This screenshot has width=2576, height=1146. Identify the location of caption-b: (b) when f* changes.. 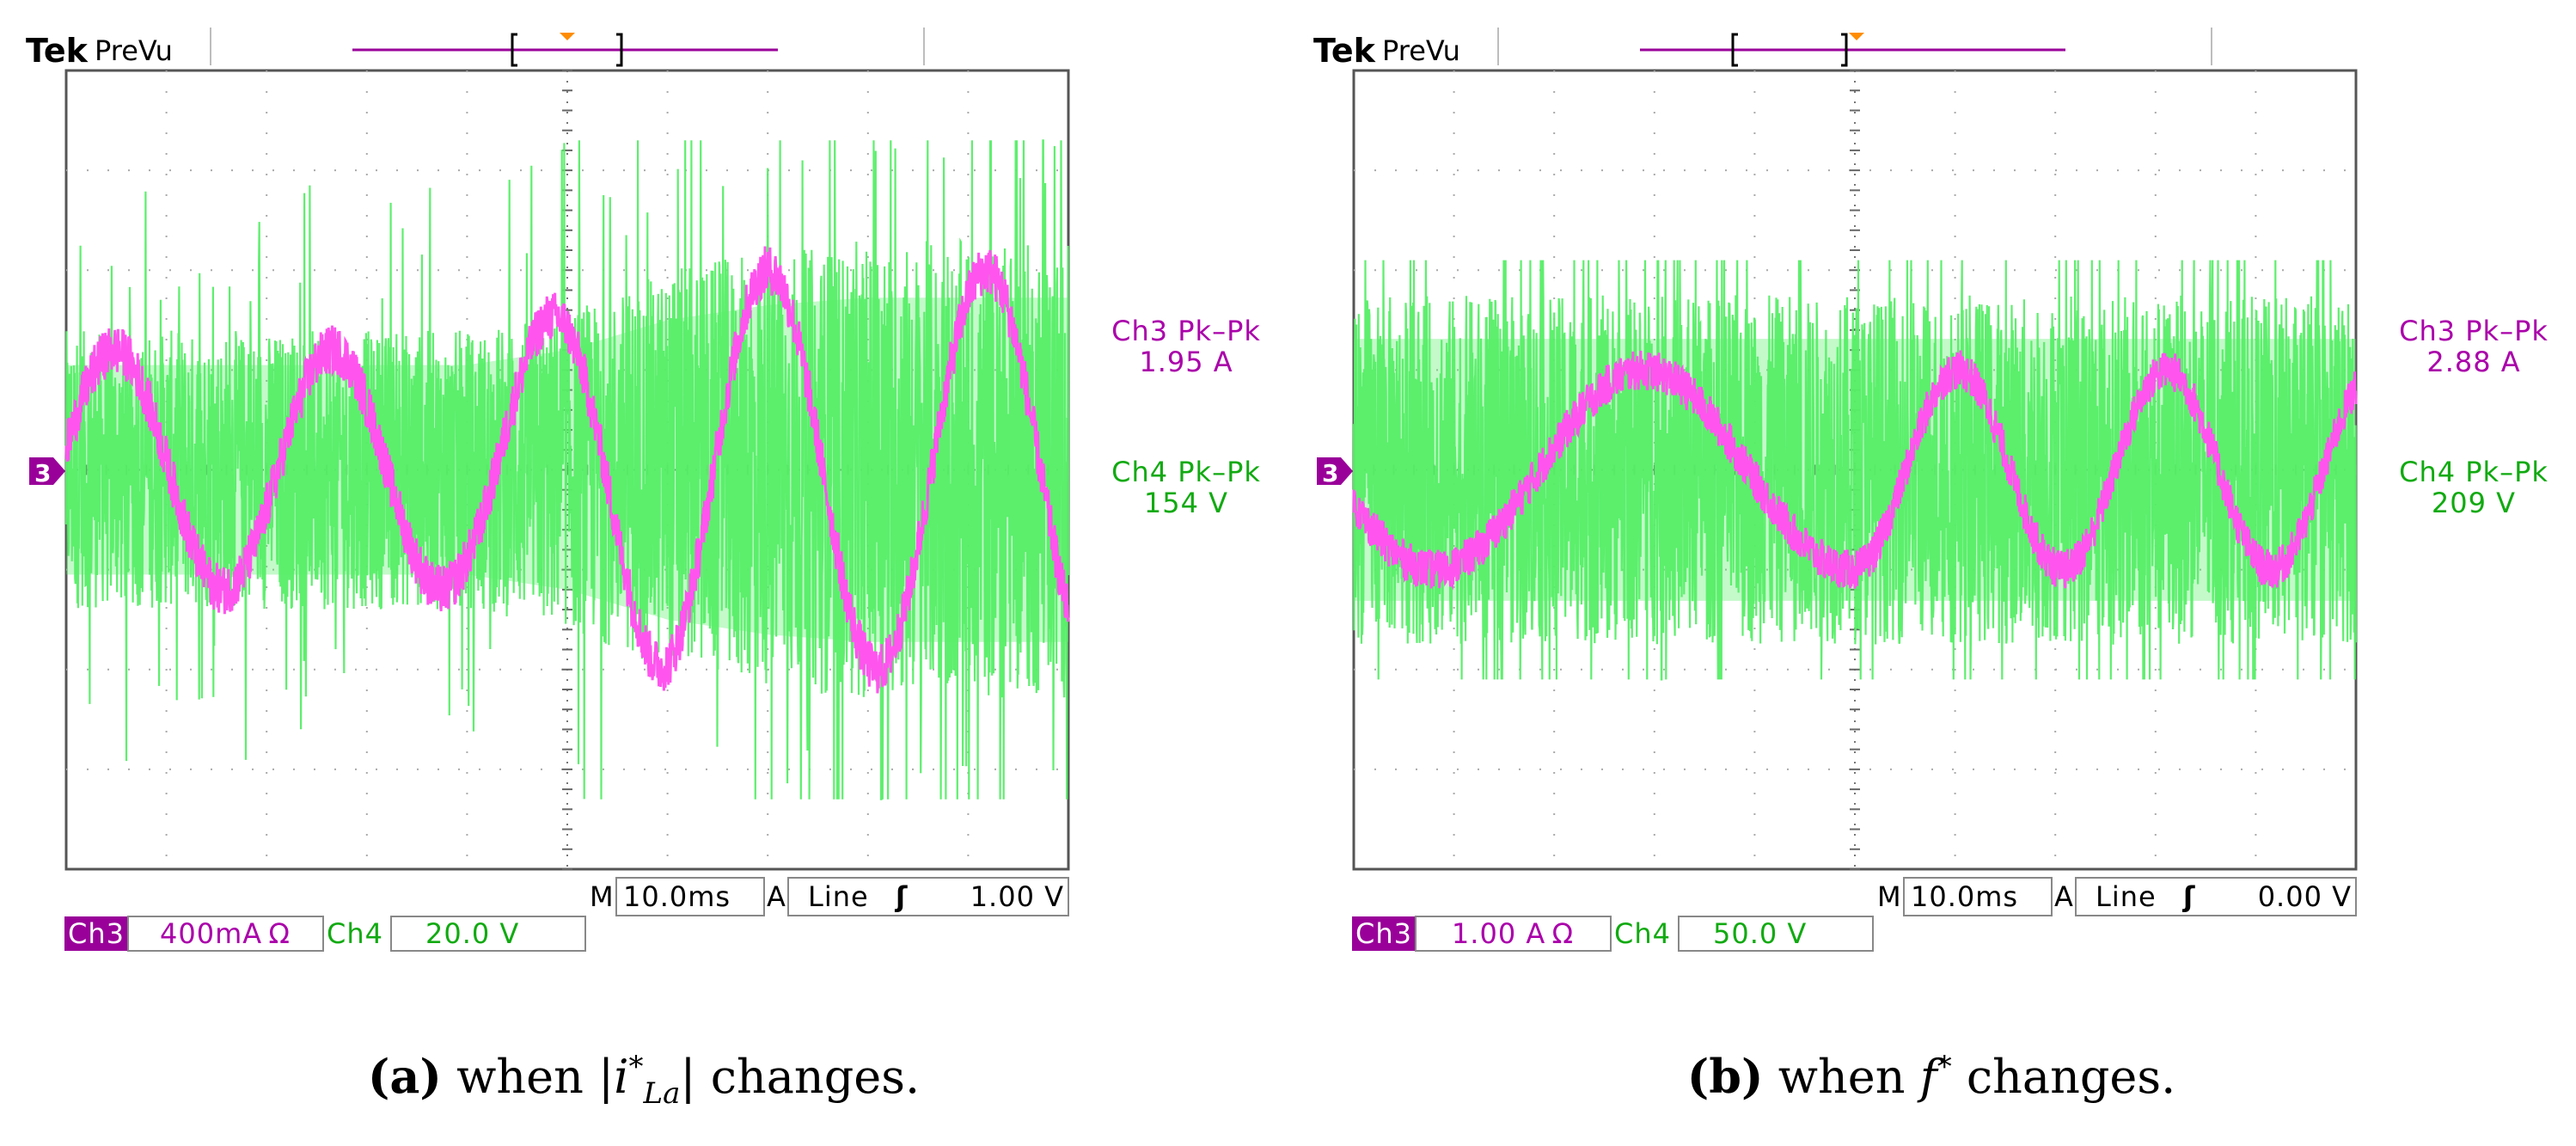
(1931, 1080).